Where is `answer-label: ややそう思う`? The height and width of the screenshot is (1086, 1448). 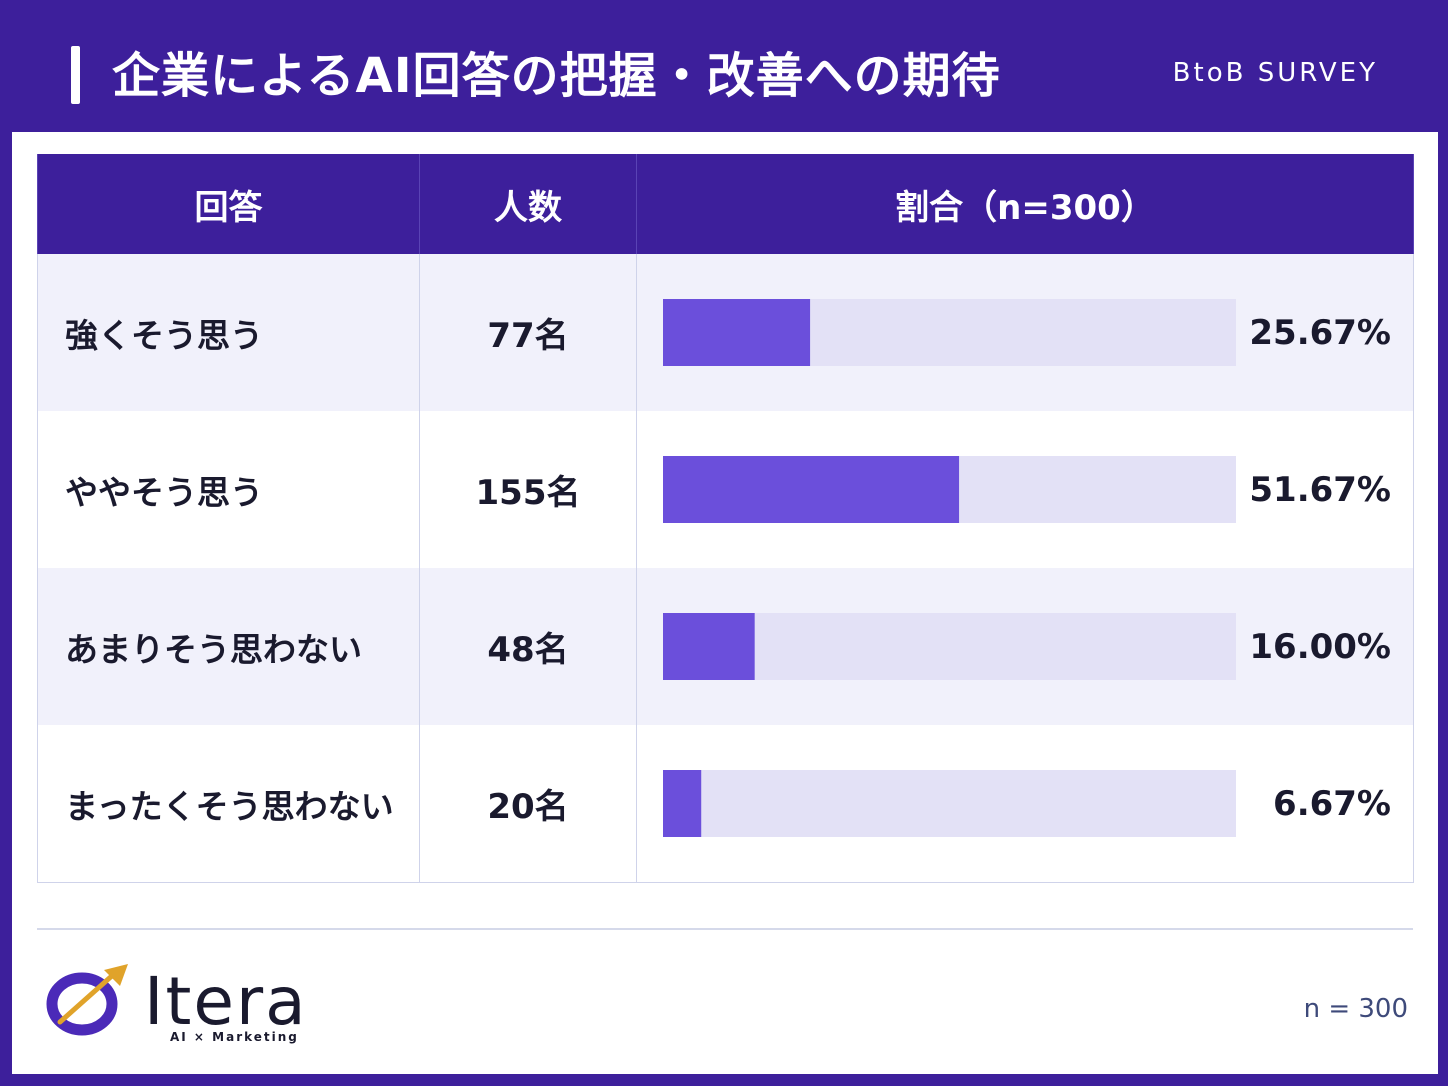
answer-label: ややそう思う is located at coordinates (228, 489).